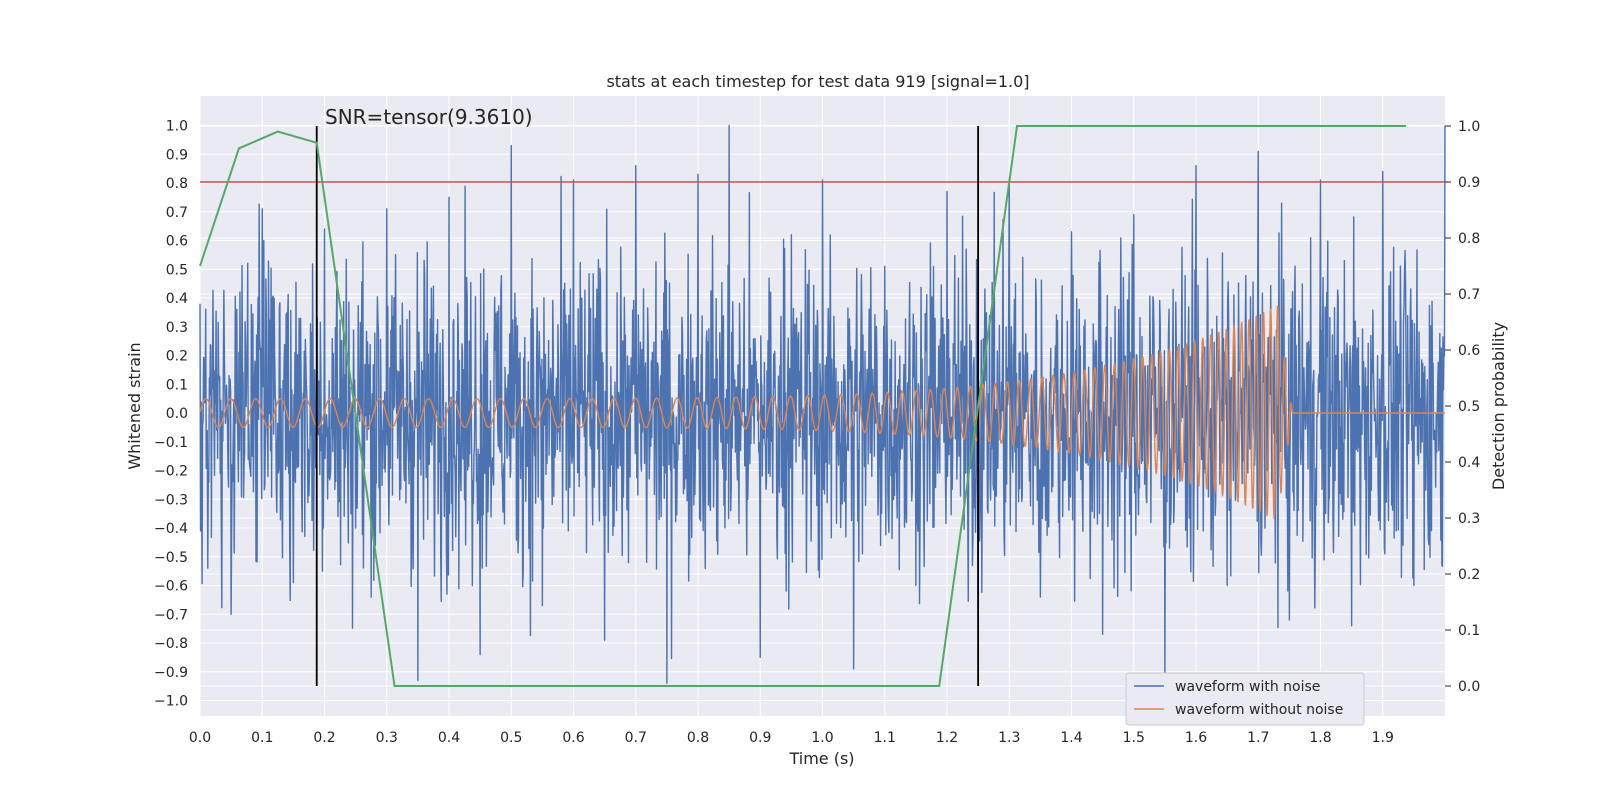 The image size is (1600, 800). I want to click on y-tick-label: −0.3, so click(171, 500).